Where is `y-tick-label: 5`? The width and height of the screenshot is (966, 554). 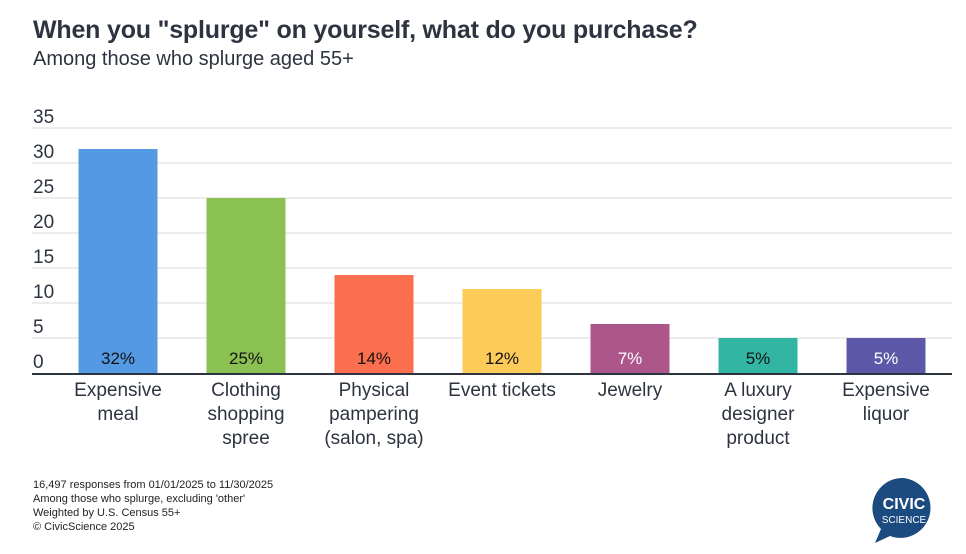
y-tick-label: 5 is located at coordinates (38, 327).